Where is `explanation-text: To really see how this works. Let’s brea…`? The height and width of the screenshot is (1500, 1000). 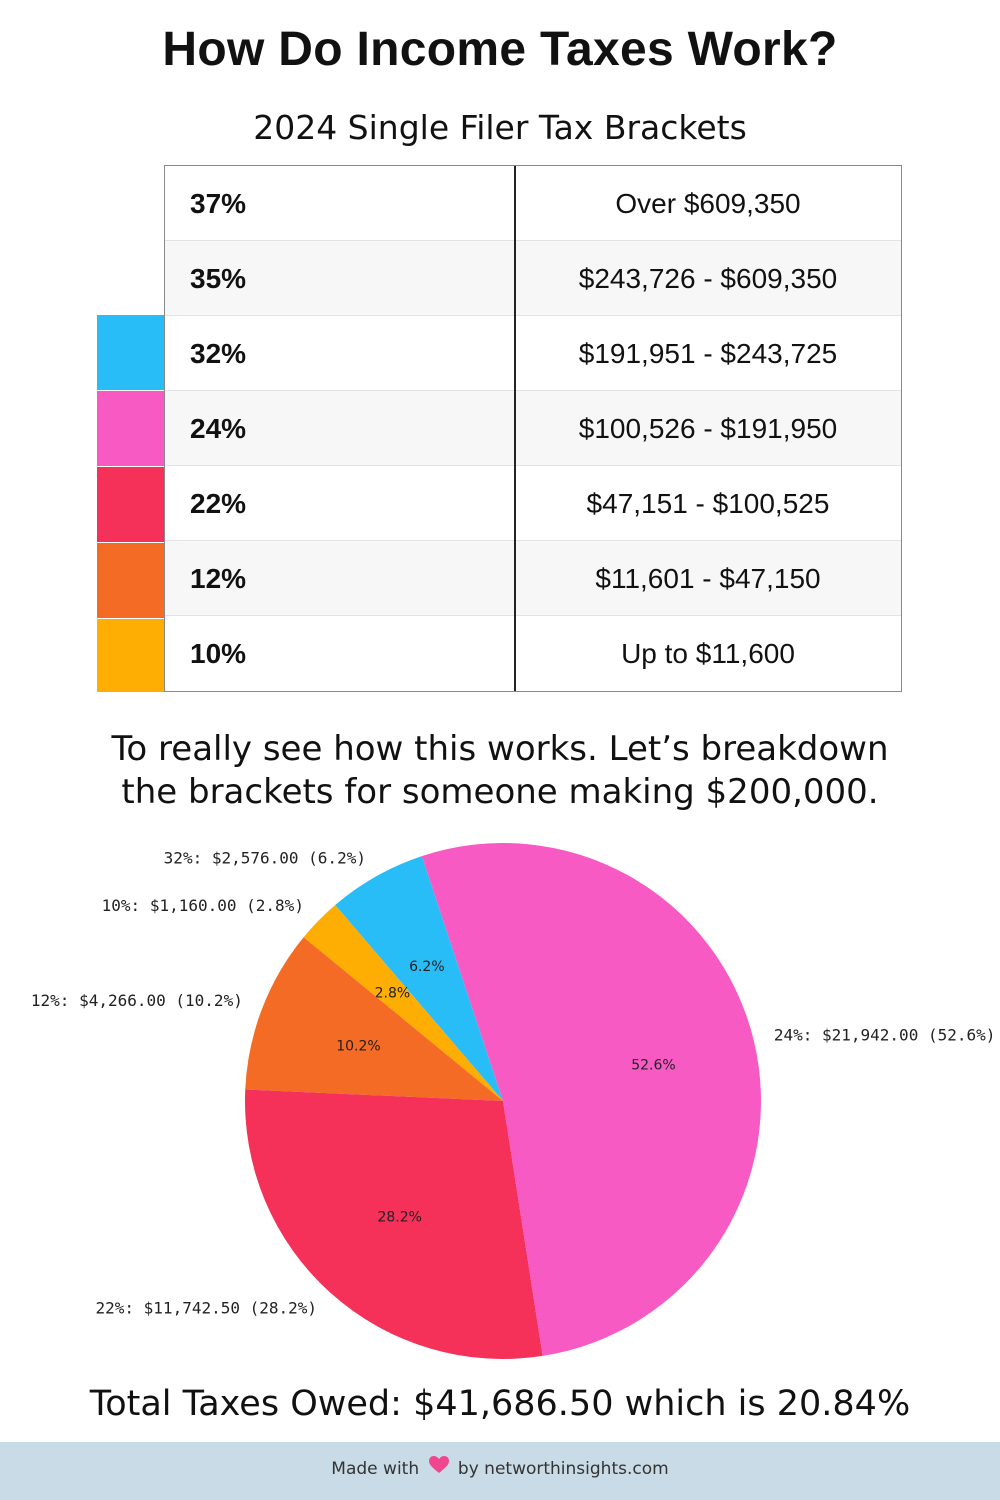 explanation-text: To really see how this works. Let’s brea… is located at coordinates (500, 771).